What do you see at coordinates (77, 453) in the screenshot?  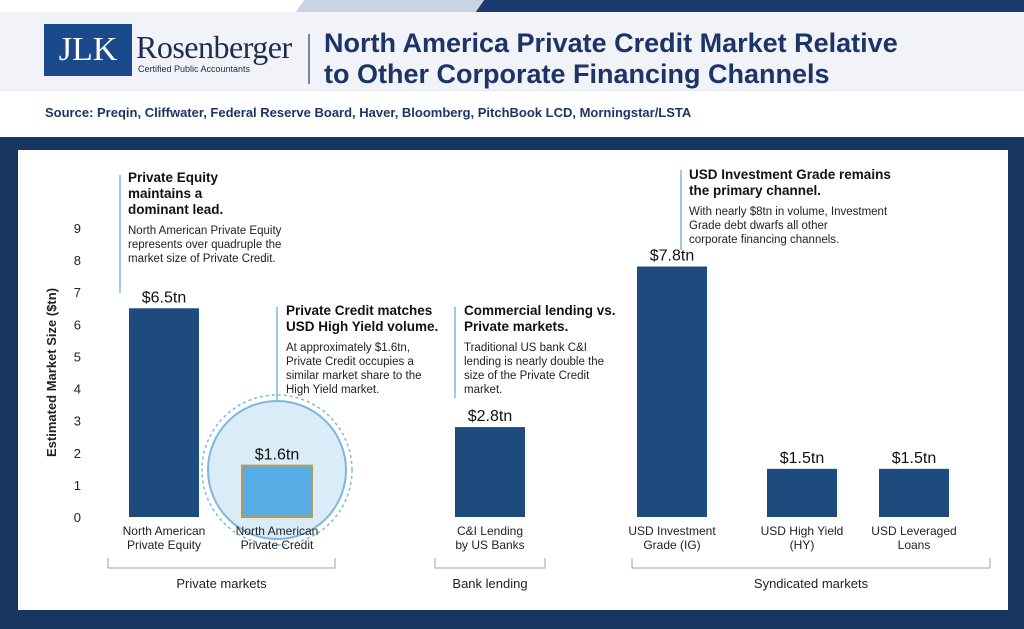 I see `y-tick-label: 2` at bounding box center [77, 453].